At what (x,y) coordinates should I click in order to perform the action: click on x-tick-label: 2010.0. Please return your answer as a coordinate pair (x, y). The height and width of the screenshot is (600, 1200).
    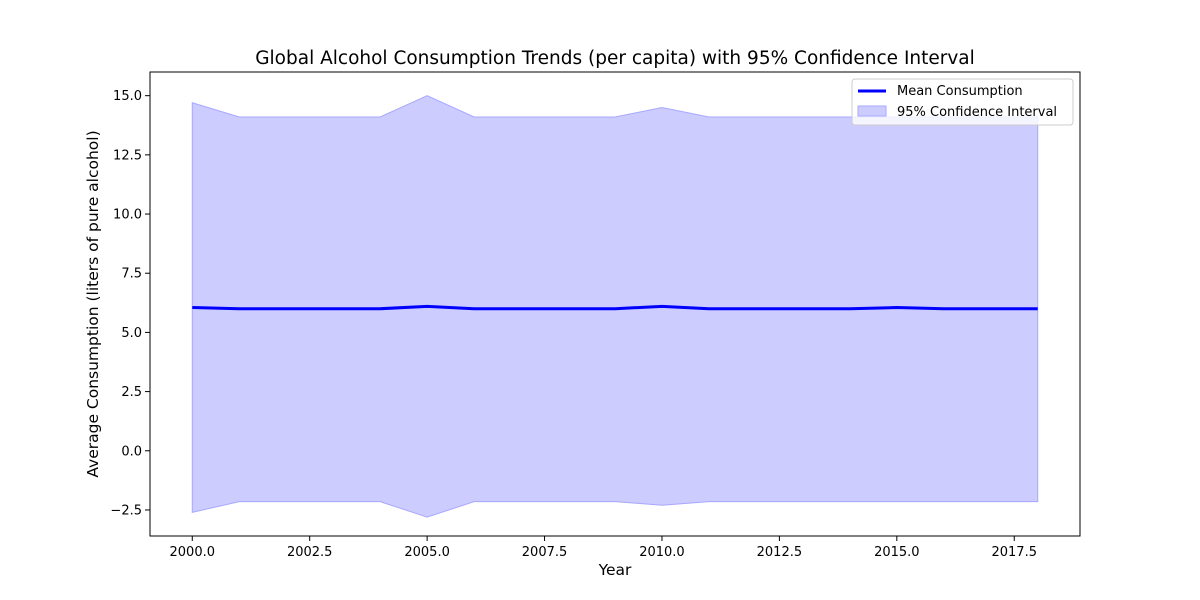
    Looking at the image, I should click on (662, 552).